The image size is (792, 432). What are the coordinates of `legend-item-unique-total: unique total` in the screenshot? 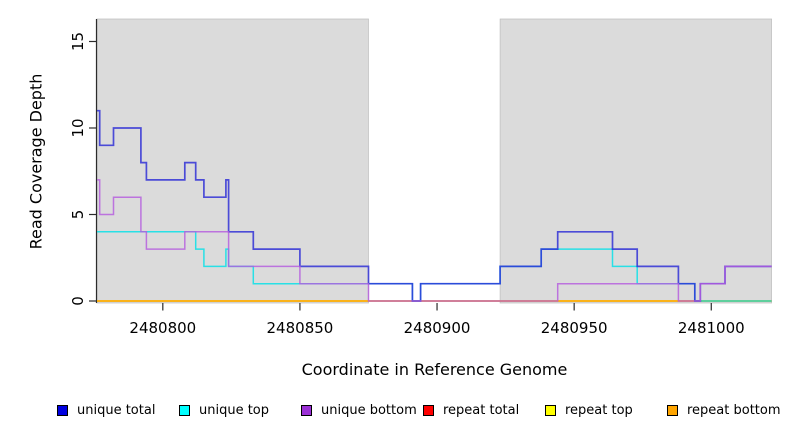 It's located at (106, 410).